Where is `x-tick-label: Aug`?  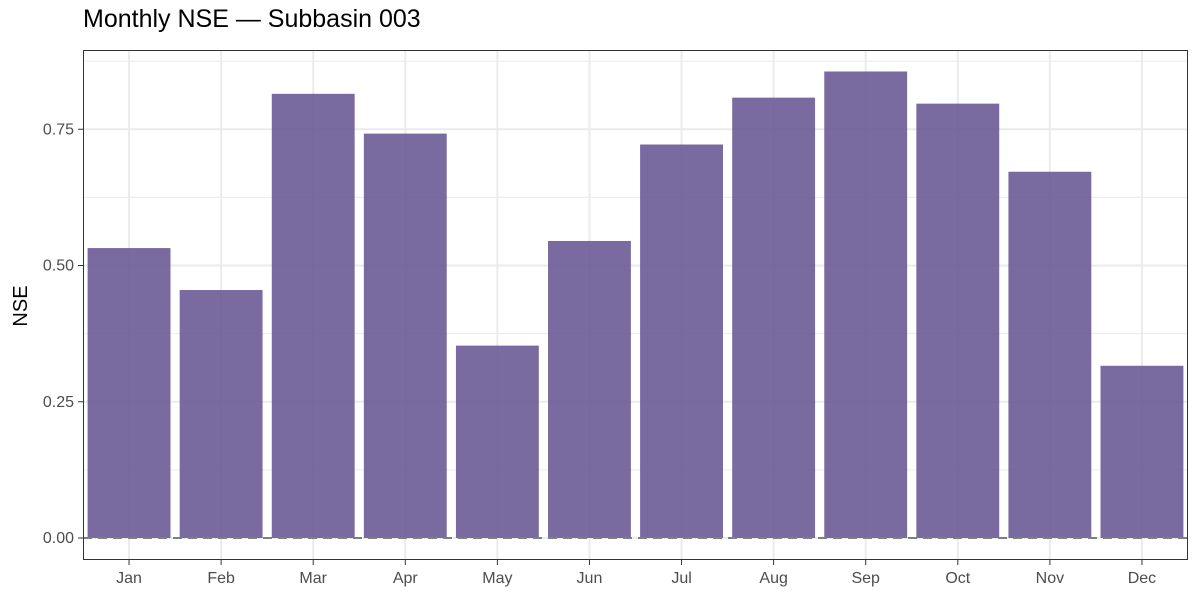 x-tick-label: Aug is located at coordinates (773, 578).